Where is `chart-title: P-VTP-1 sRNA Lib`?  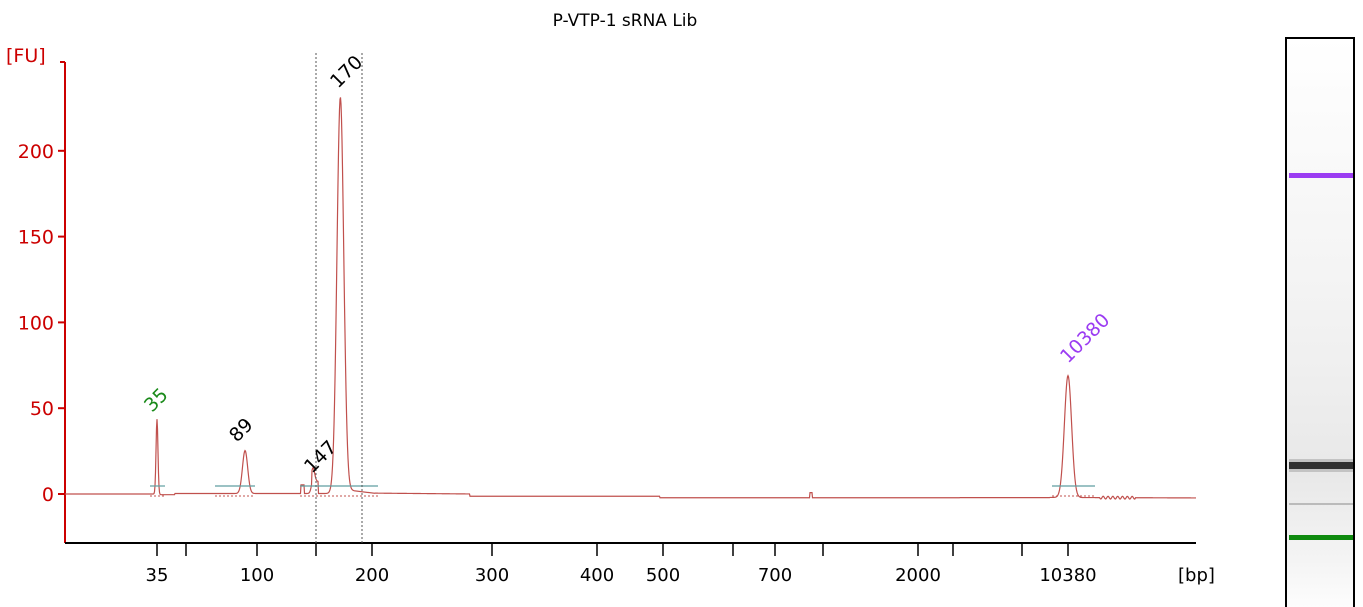
chart-title: P-VTP-1 sRNA Lib is located at coordinates (625, 21).